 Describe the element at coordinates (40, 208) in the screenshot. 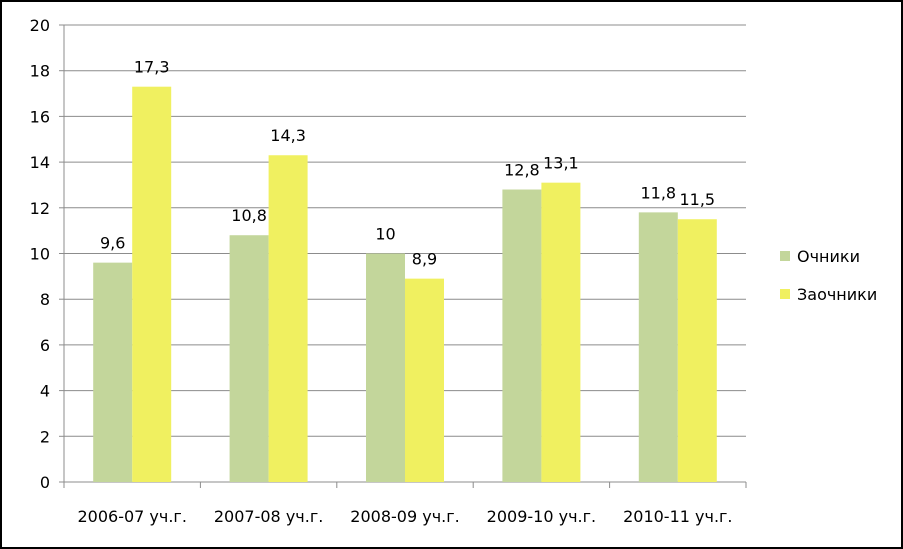

I see `y-tick-label: 12` at that location.